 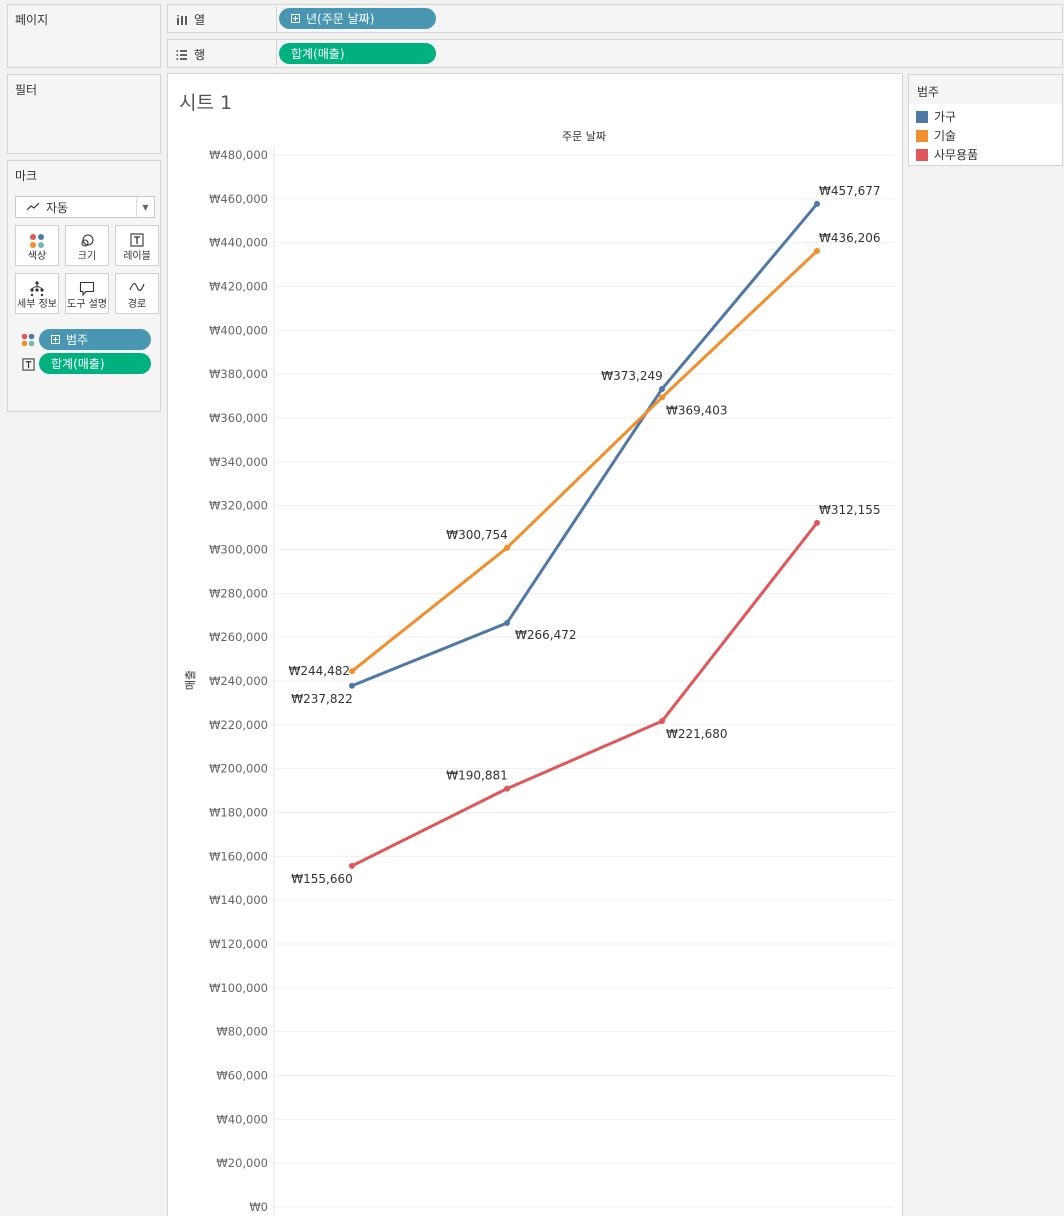 I want to click on rows-shelf-label: 행, so click(x=190, y=54).